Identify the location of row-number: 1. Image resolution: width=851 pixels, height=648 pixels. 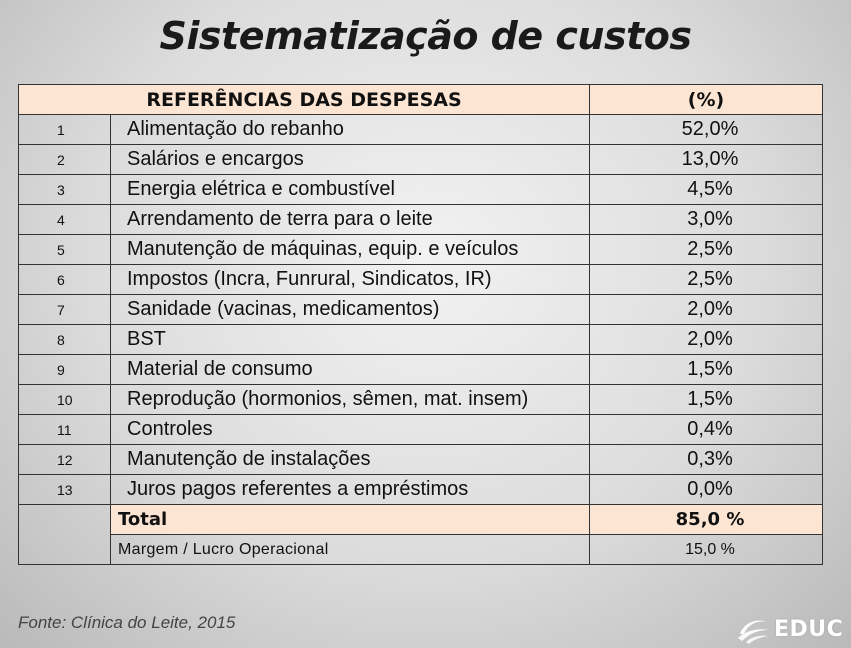
(64, 129).